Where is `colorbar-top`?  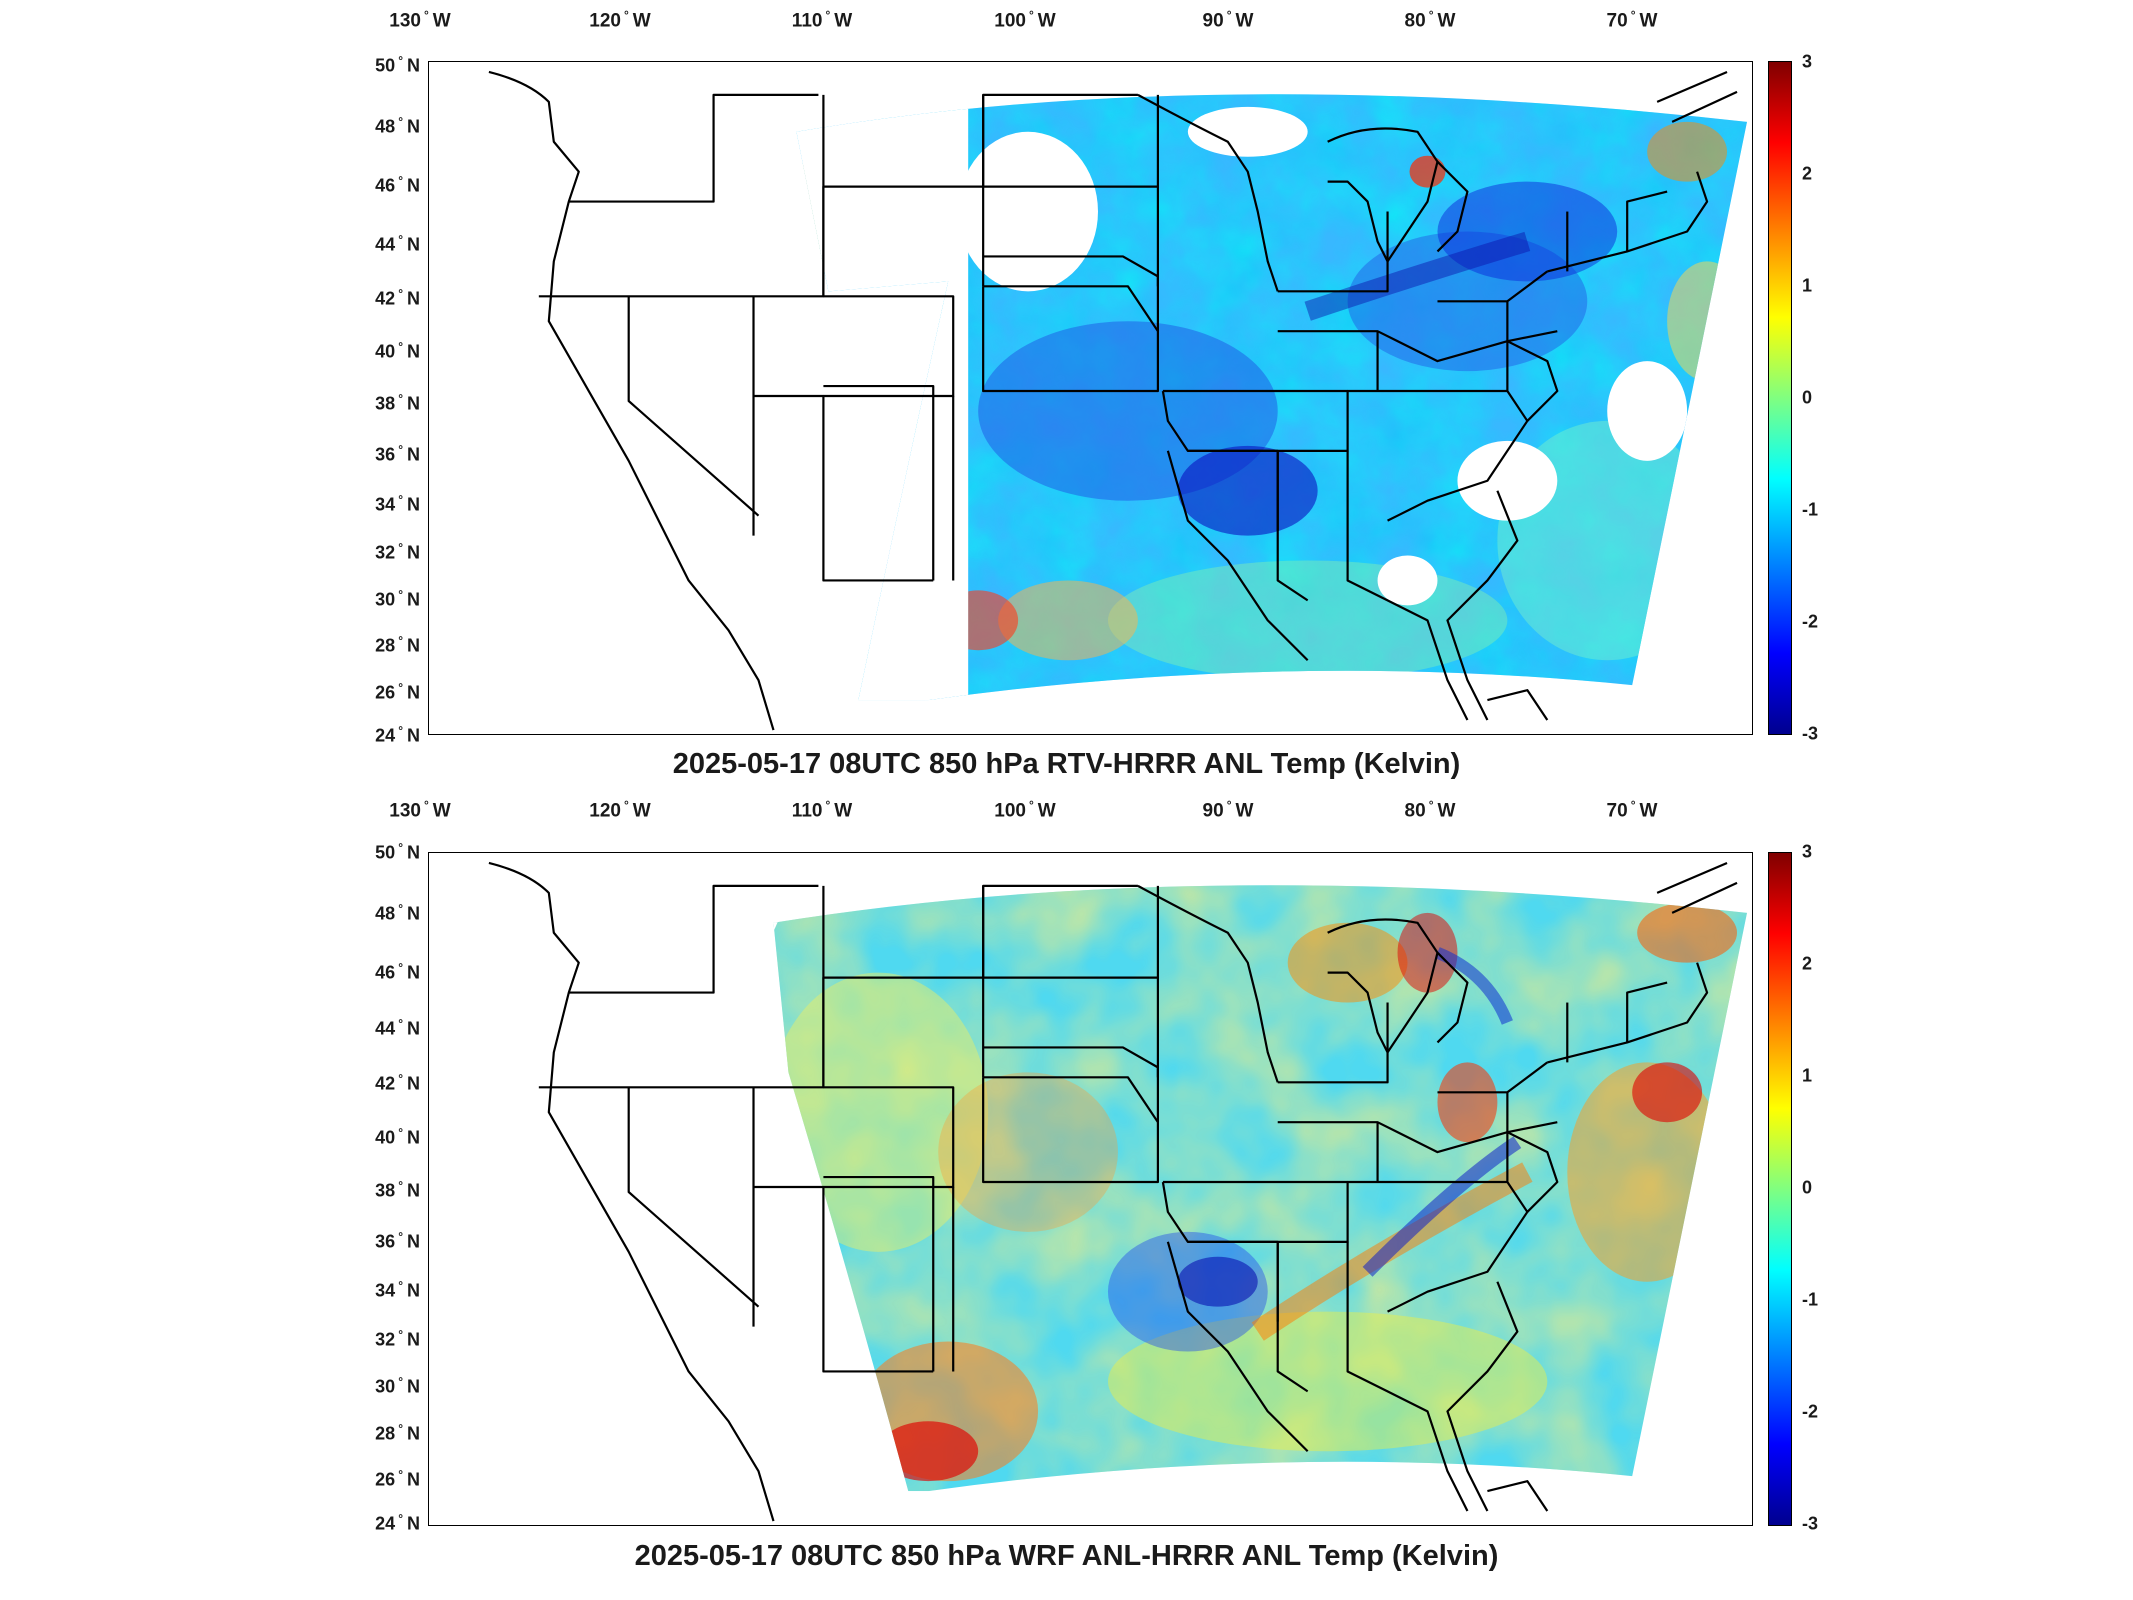 colorbar-top is located at coordinates (1780, 398).